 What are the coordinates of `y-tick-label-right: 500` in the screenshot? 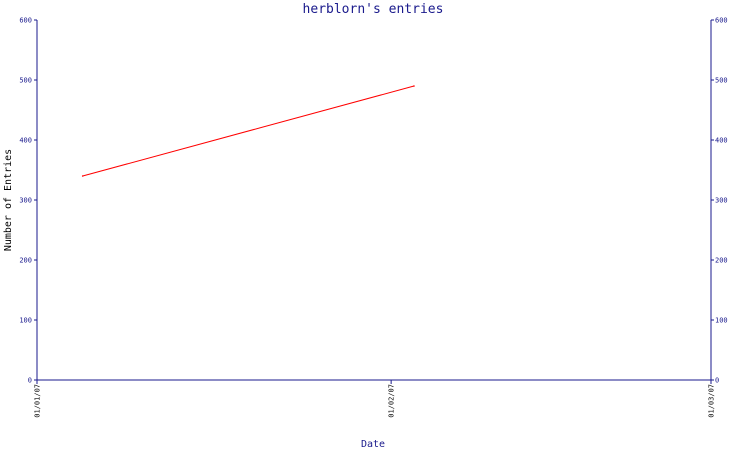 It's located at (721, 81).